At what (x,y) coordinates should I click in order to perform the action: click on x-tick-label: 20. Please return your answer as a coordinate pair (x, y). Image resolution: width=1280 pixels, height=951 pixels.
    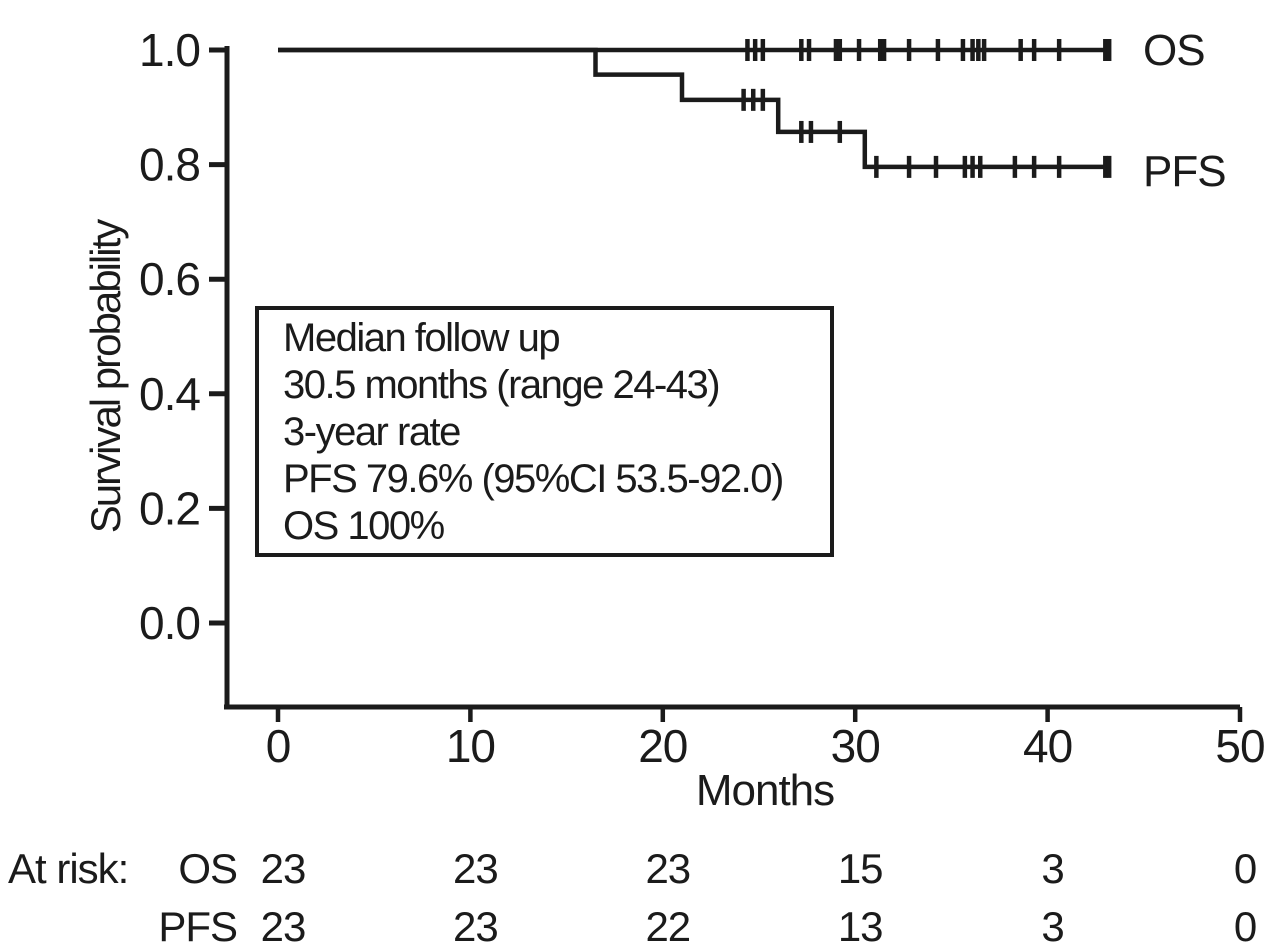
    Looking at the image, I should click on (662, 746).